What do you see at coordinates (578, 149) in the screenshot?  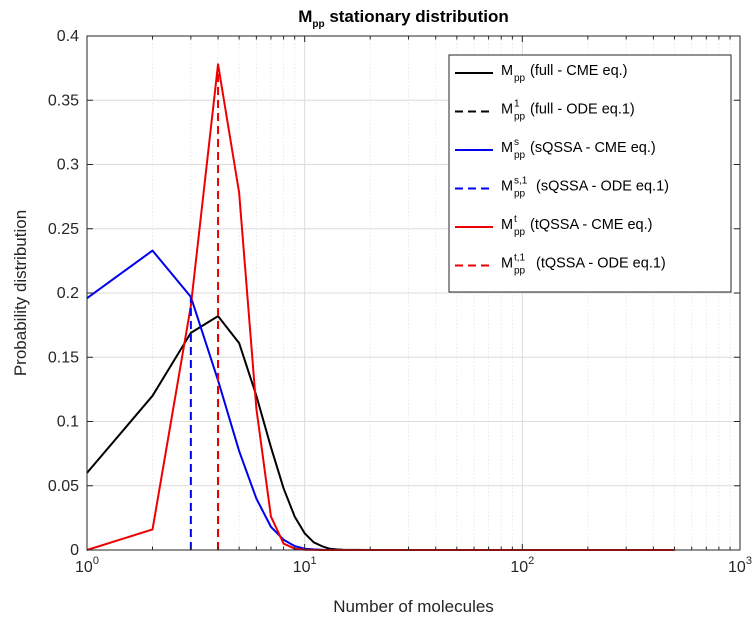 I see `legend-label-2: Ms pp (sQSSA - CME eq.)` at bounding box center [578, 149].